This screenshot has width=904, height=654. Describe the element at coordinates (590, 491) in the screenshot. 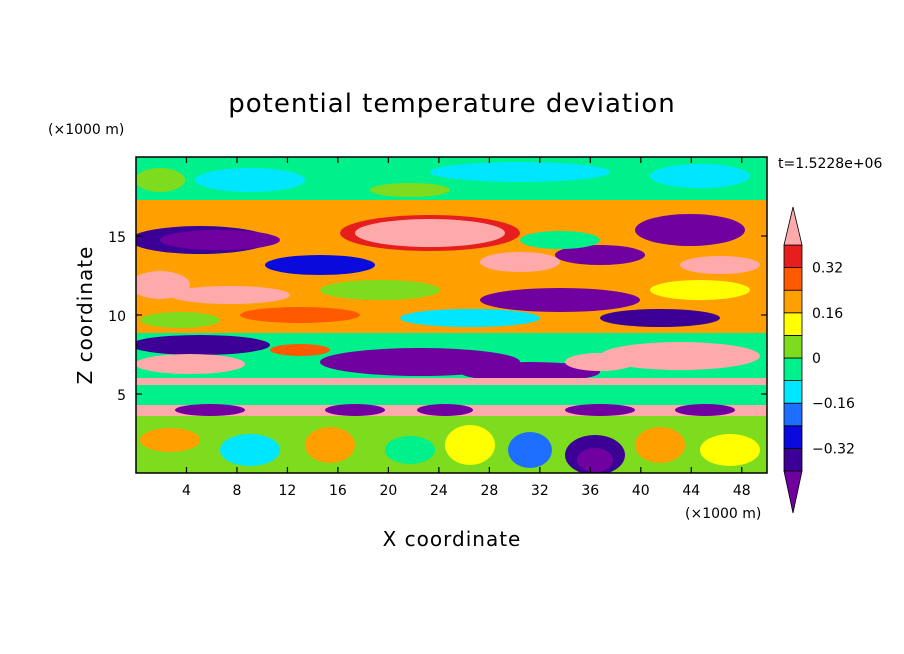

I see `x-tick-label: 36` at that location.